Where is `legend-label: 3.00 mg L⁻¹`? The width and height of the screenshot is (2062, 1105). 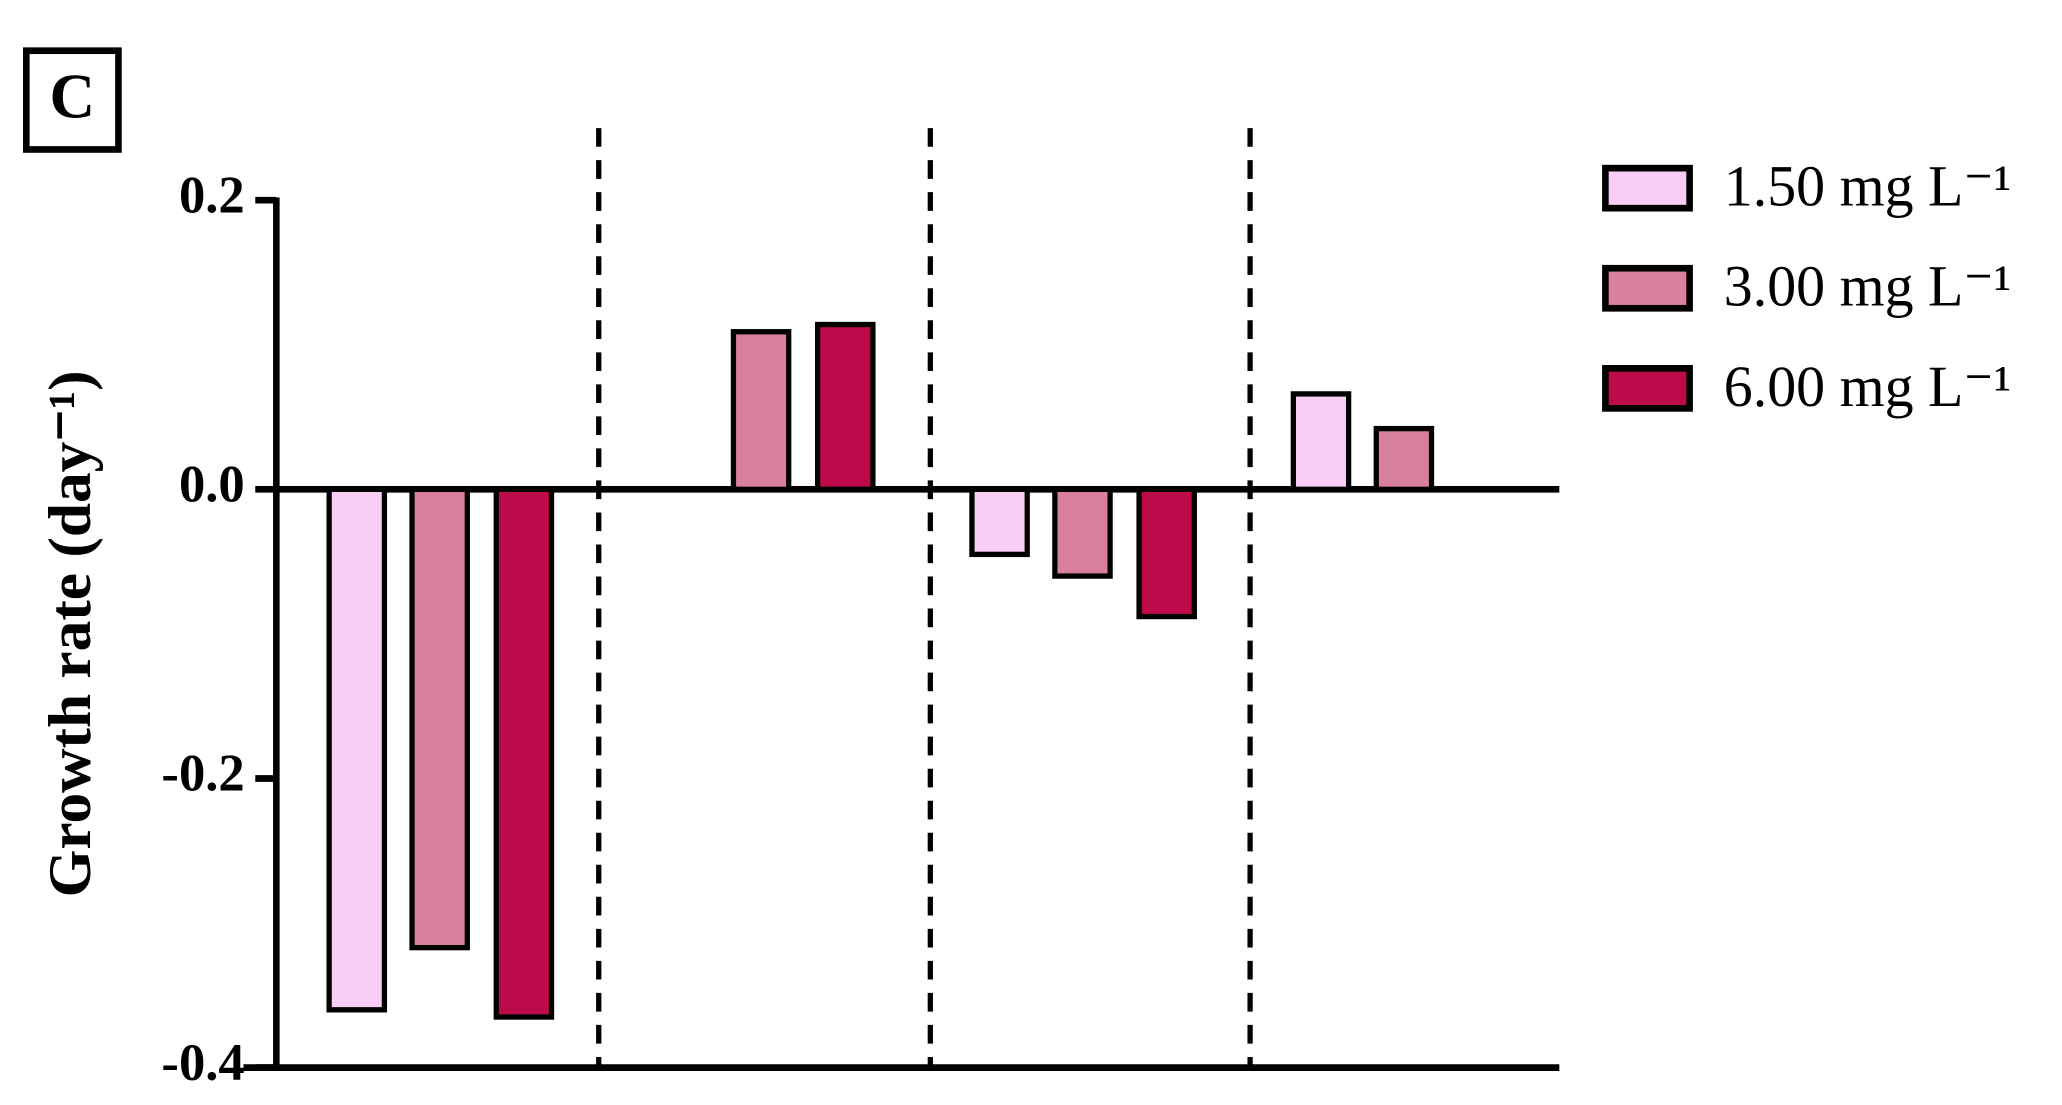
legend-label: 3.00 mg L⁻¹ is located at coordinates (1867, 285).